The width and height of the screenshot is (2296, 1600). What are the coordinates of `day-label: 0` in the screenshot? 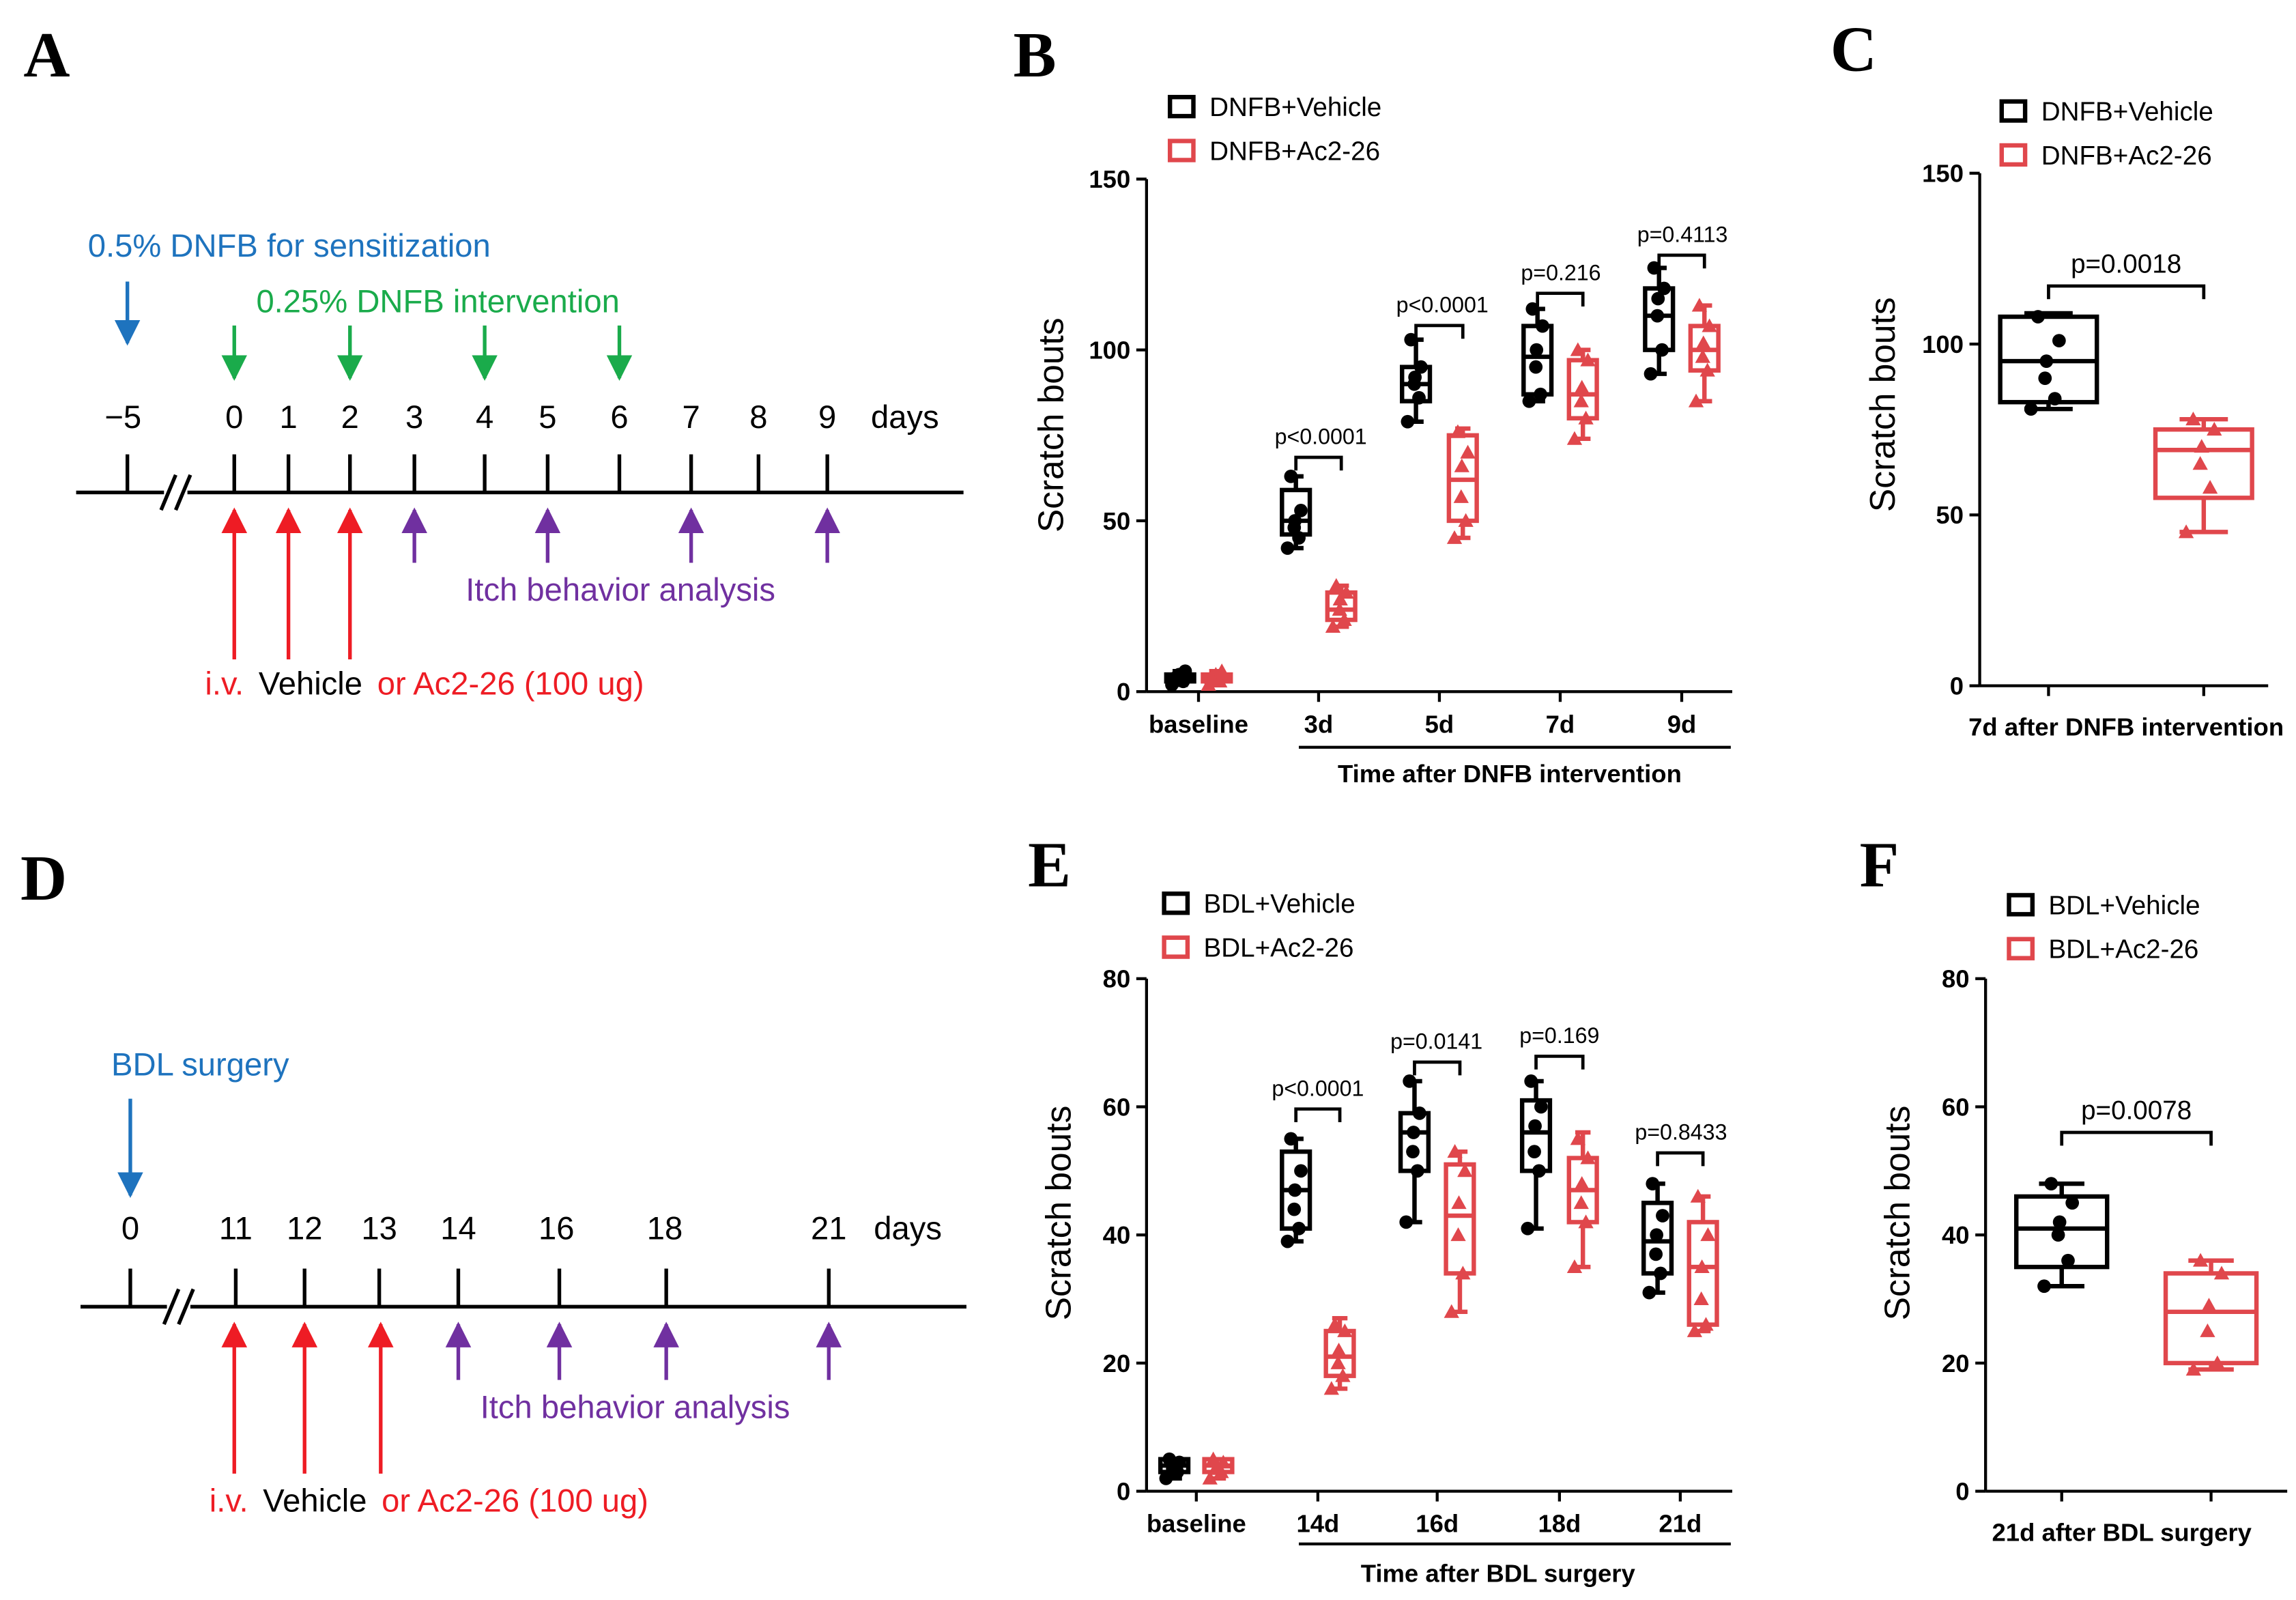 It's located at (130, 1229).